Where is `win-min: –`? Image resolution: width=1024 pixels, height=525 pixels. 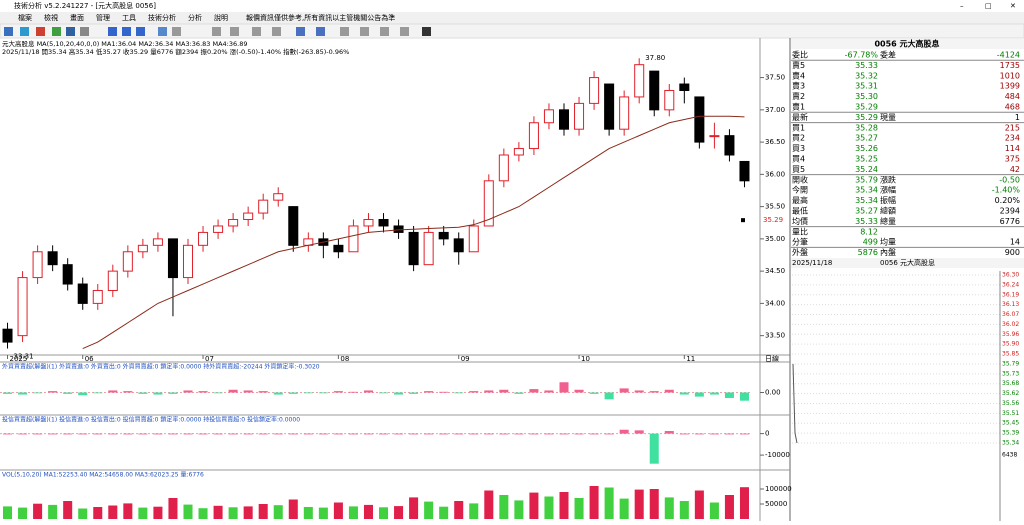
win-min: – is located at coordinates (962, 6).